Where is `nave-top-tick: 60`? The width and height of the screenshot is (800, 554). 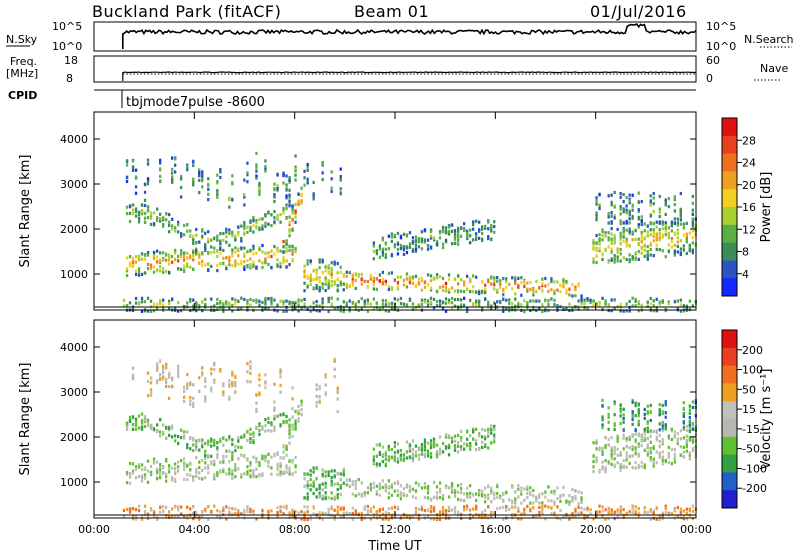 nave-top-tick: 60 is located at coordinates (713, 60).